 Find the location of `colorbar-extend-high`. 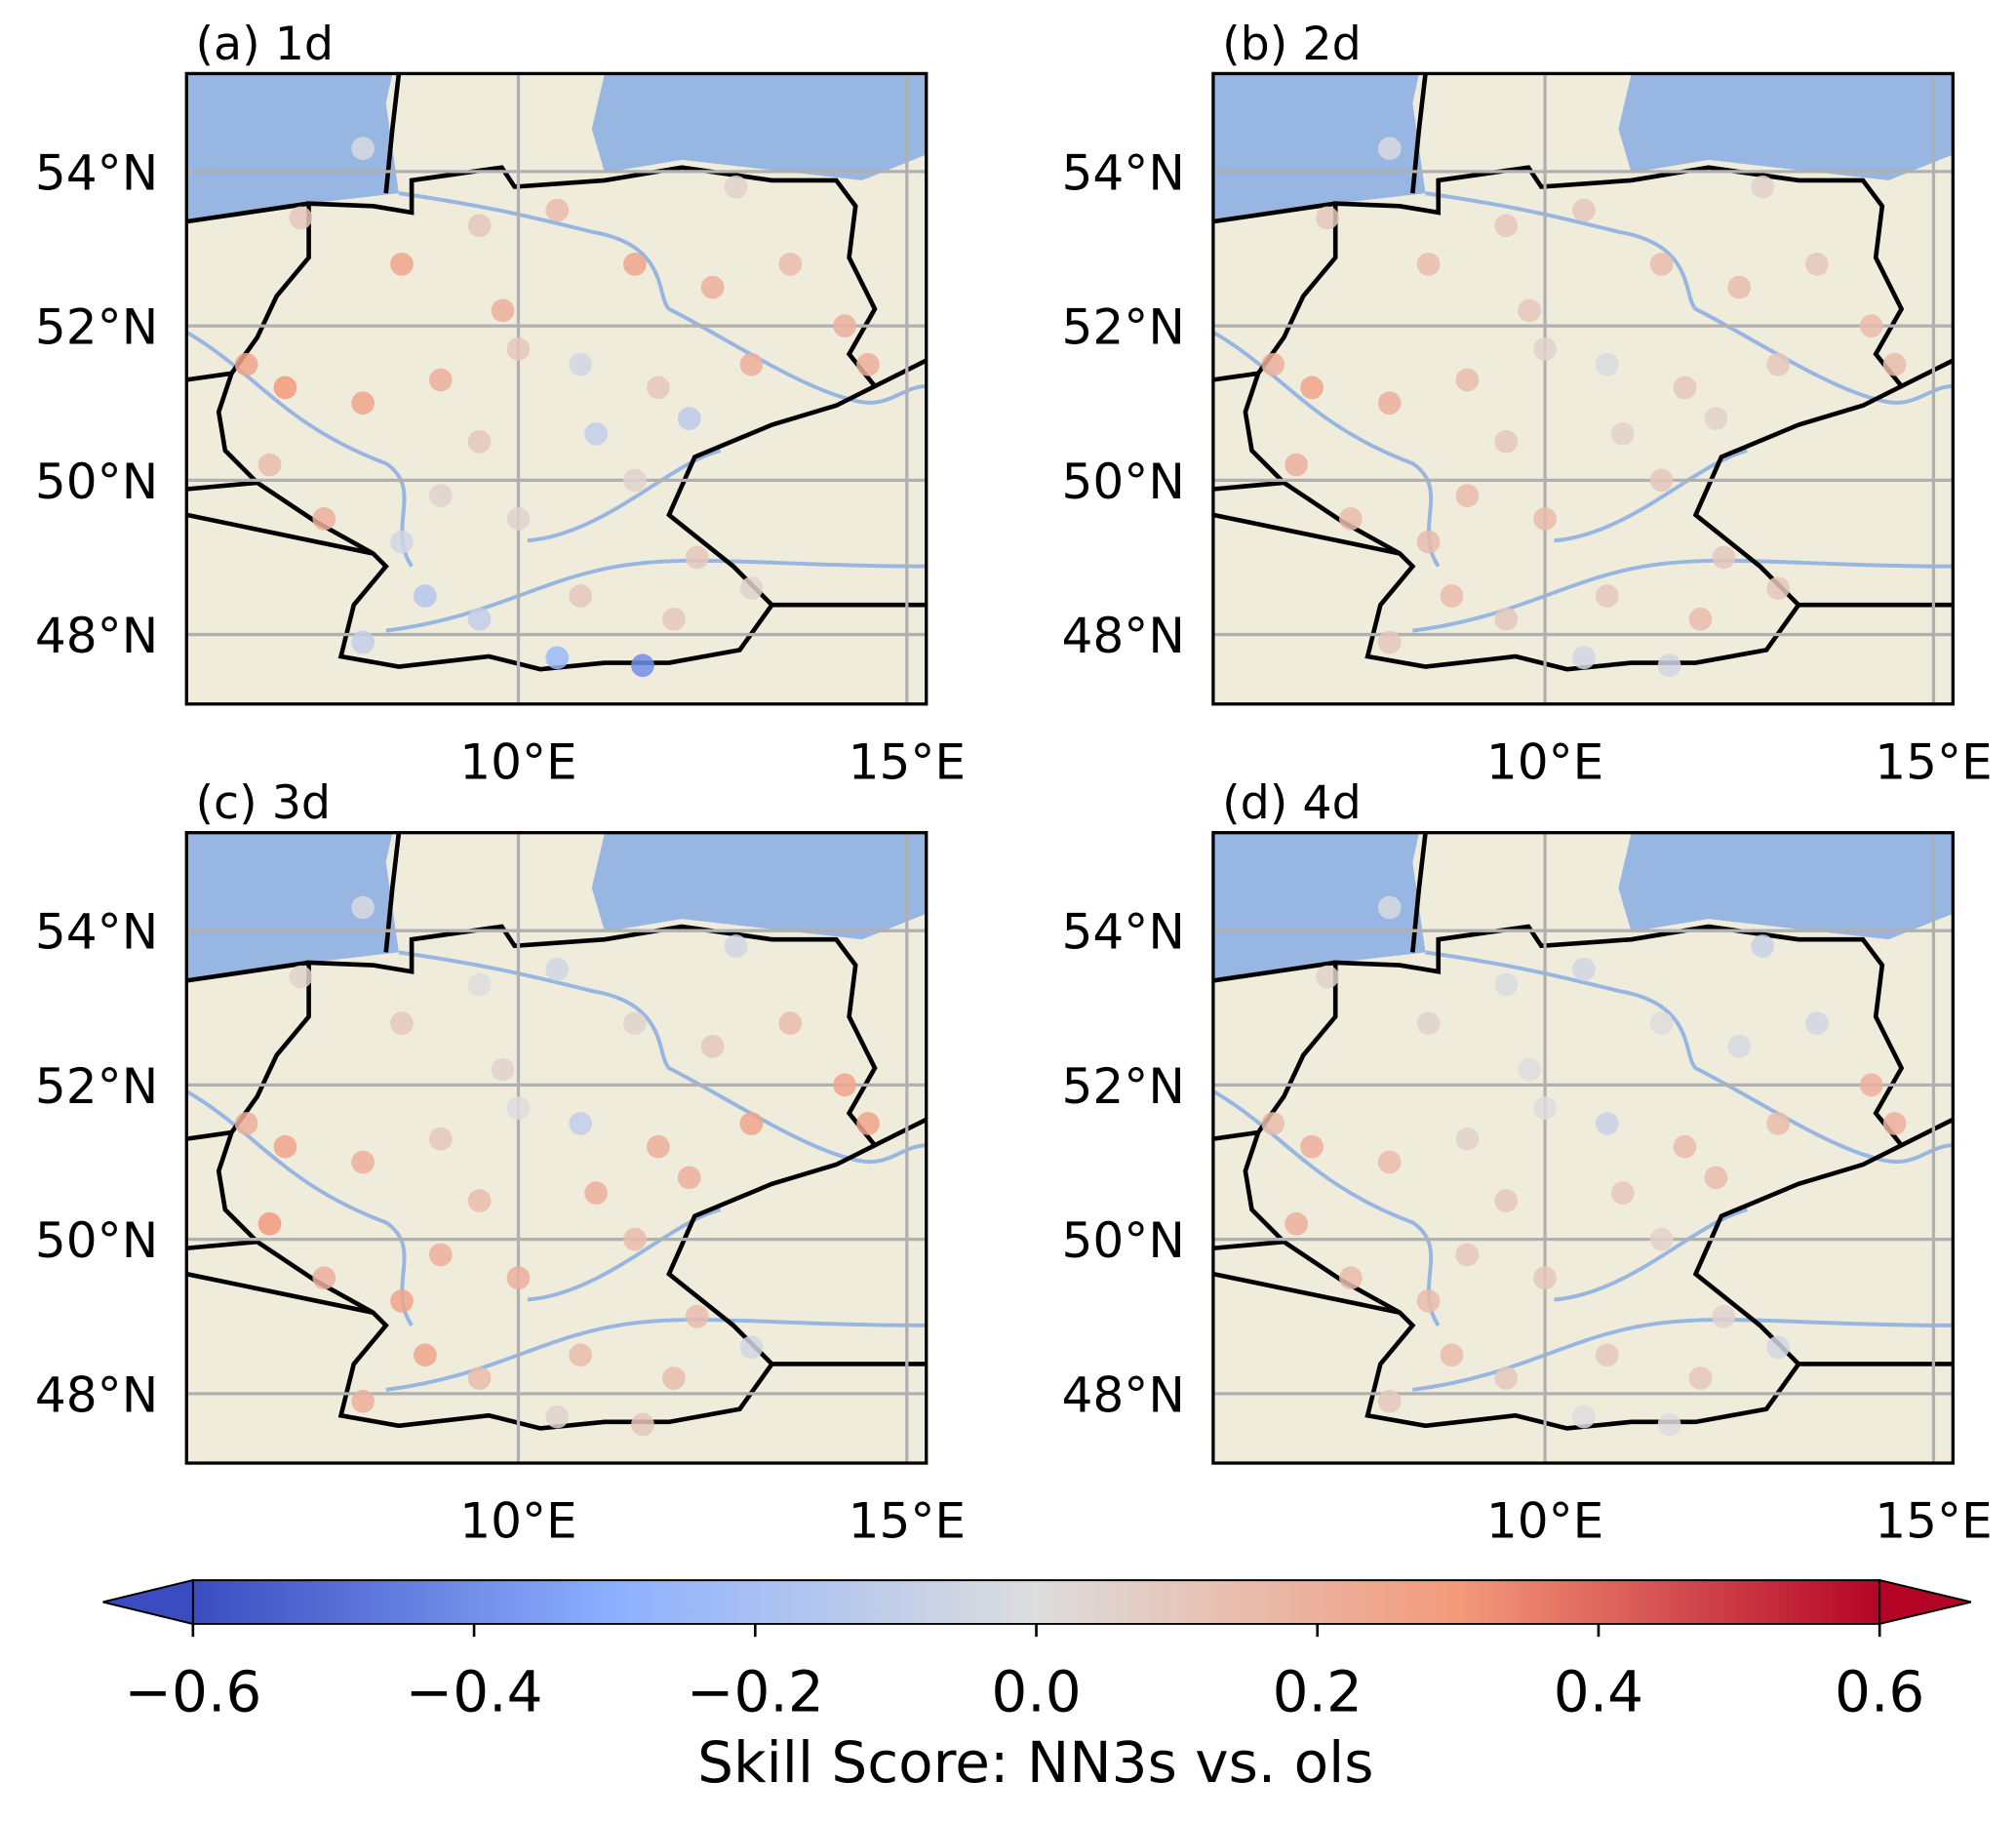

colorbar-extend-high is located at coordinates (1925, 1602).